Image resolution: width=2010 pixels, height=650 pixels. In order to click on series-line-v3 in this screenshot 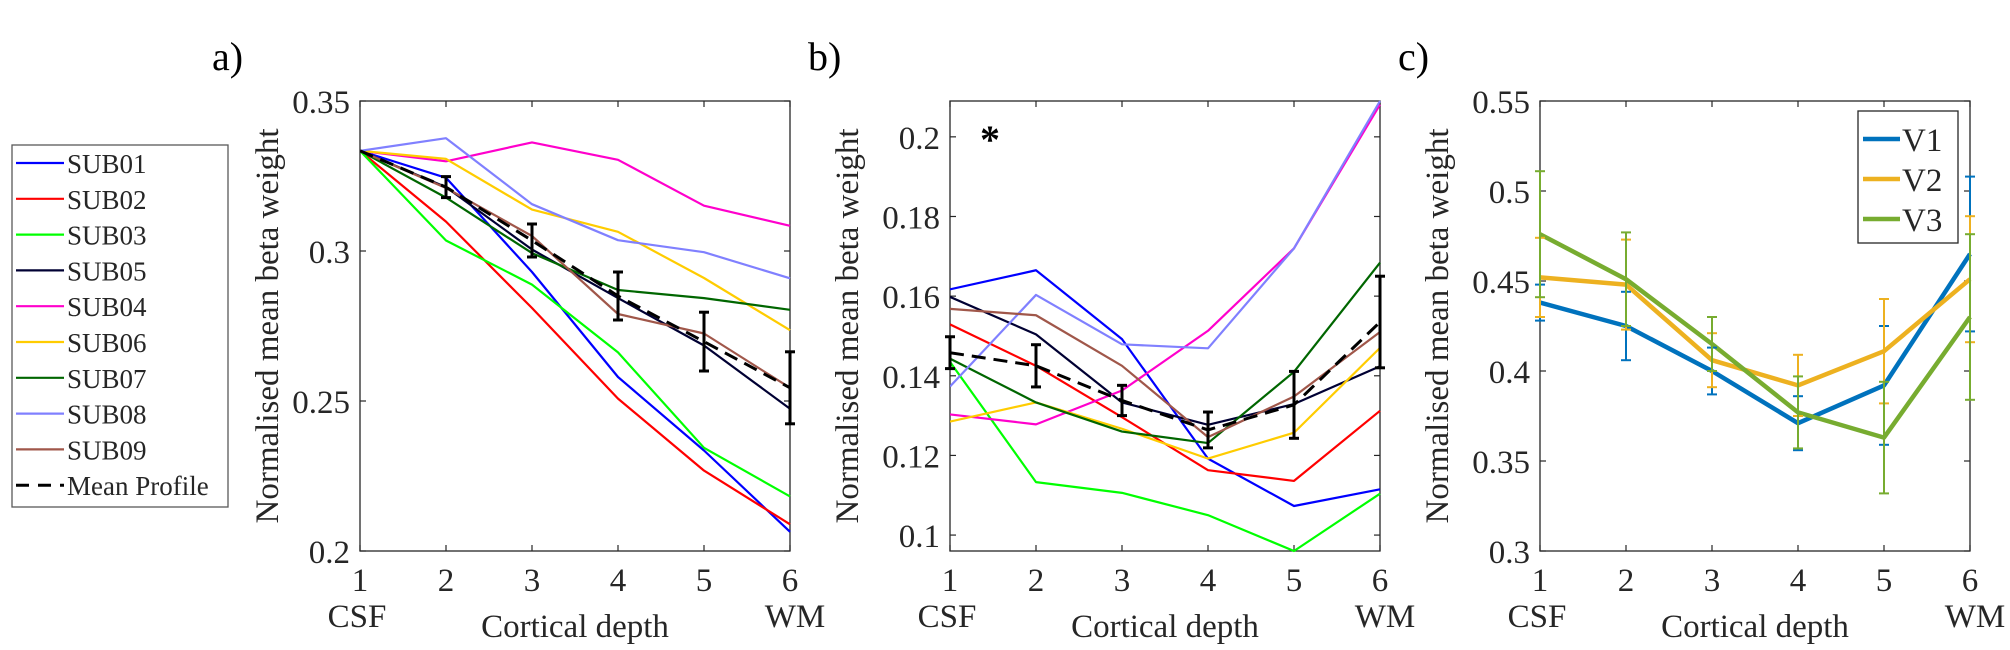, I will do `click(1756, 336)`.